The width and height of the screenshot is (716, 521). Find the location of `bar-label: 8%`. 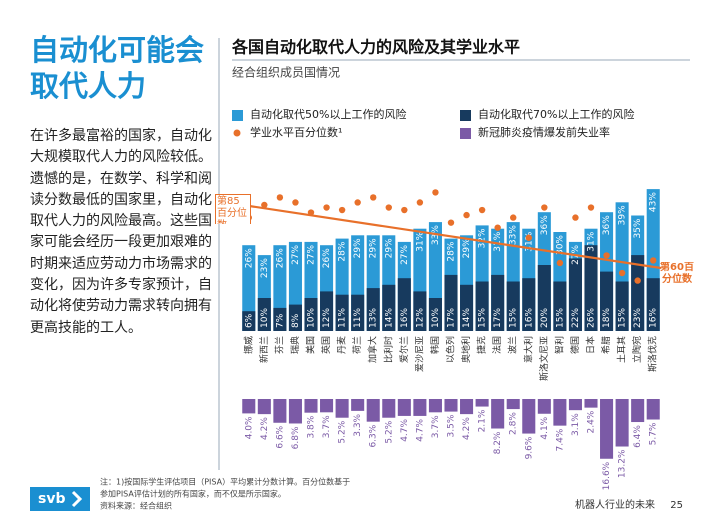

bar-label: 8% is located at coordinates (296, 320).